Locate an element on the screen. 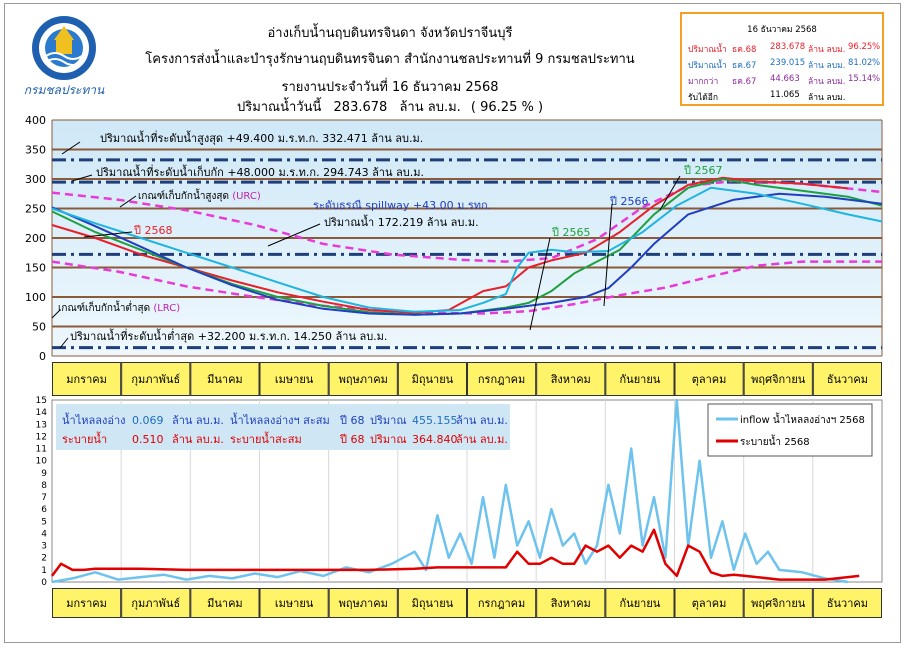 This screenshot has width=906, height=647. report-label: รายงานประจำวันที่ is located at coordinates (334, 87).